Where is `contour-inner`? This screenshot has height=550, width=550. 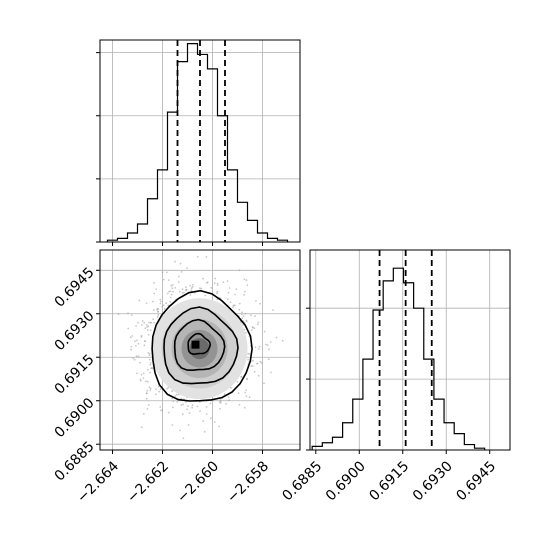
contour-inner is located at coordinates (199, 345).